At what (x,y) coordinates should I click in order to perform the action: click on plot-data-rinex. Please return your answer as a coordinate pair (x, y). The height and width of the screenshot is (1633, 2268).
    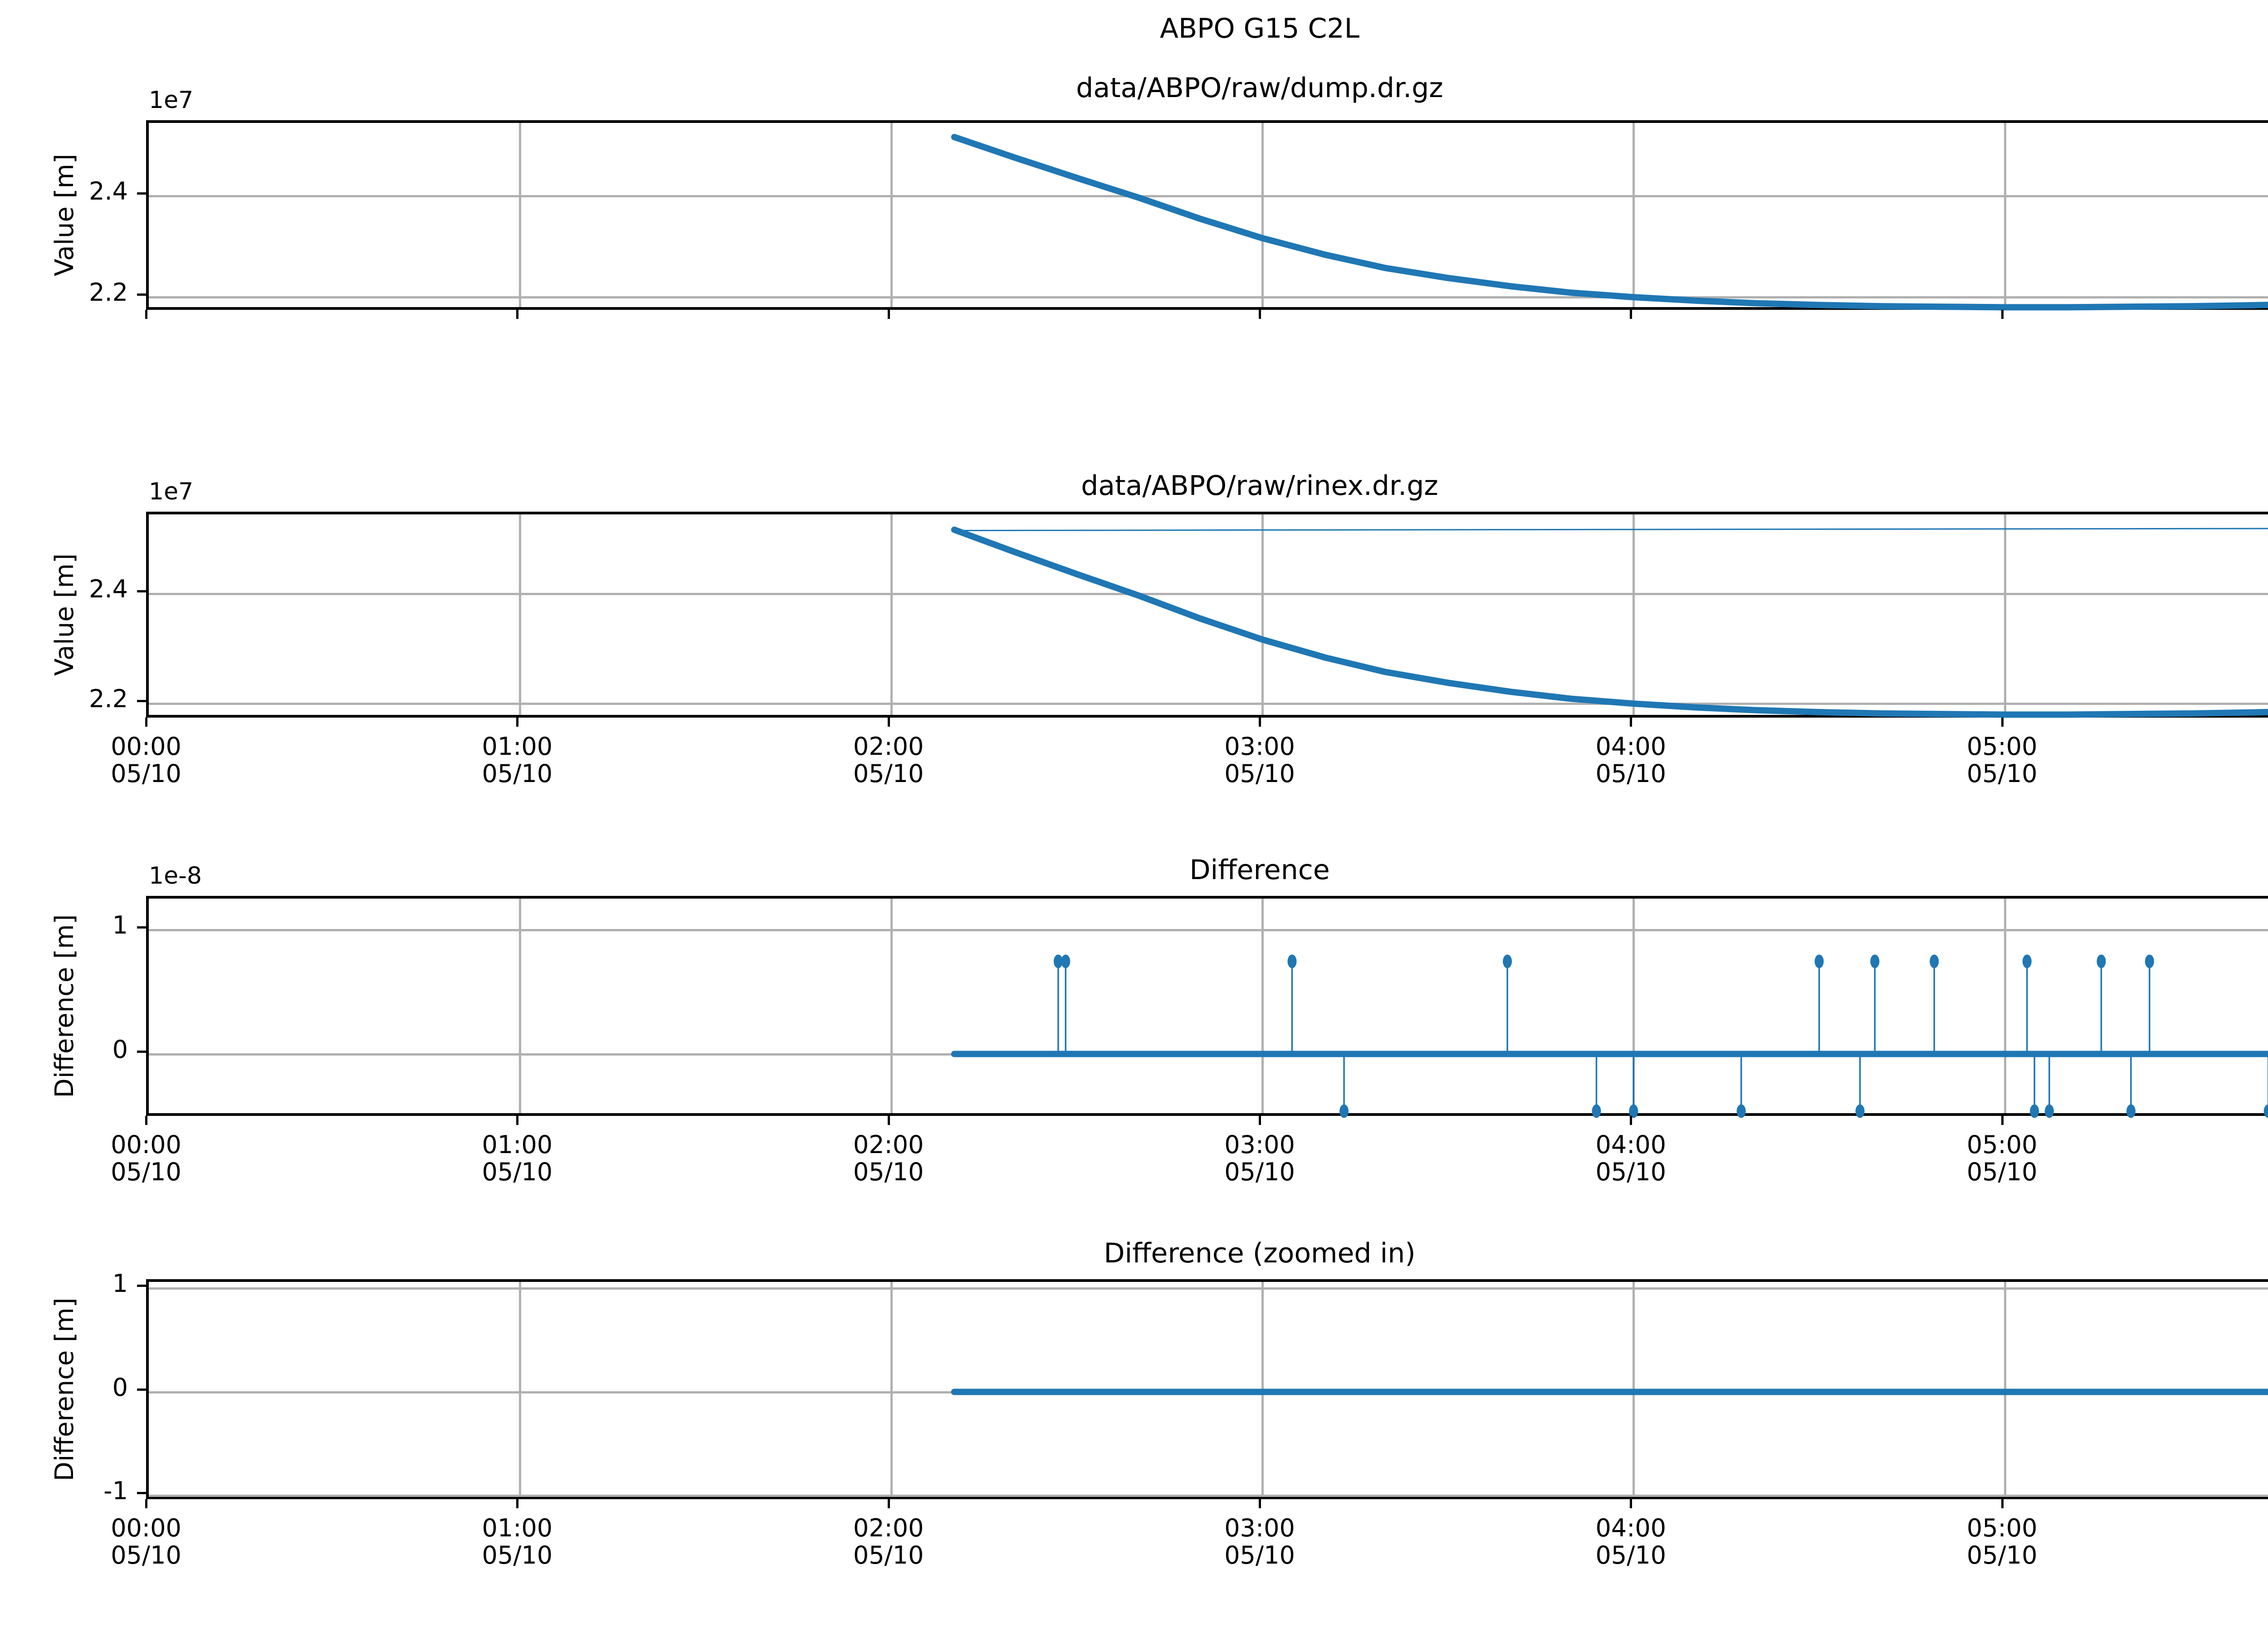
    Looking at the image, I should click on (1610, 622).